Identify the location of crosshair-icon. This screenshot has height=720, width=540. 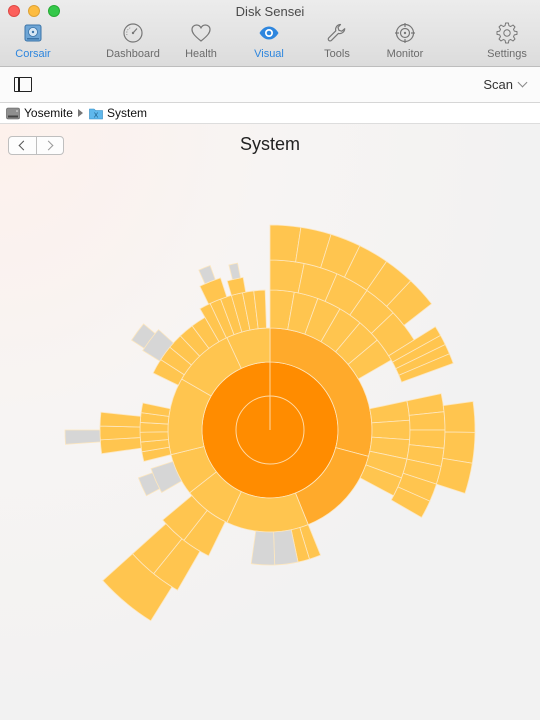
(405, 33).